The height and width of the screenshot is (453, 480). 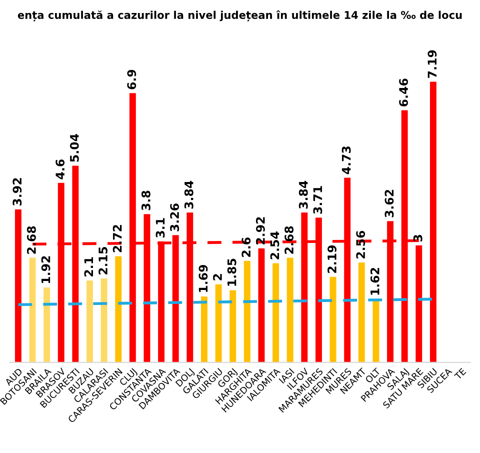 What do you see at coordinates (131, 80) in the screenshot?
I see `data-label: 6.9` at bounding box center [131, 80].